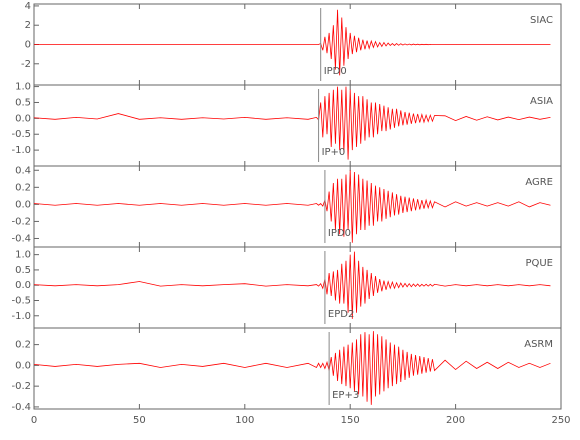  I want to click on y-tick-label: 4, so click(28, 6).